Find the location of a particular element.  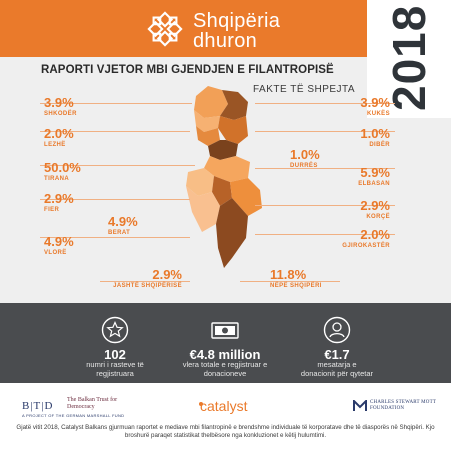

stat-label: DIBËR is located at coordinates (379, 145).